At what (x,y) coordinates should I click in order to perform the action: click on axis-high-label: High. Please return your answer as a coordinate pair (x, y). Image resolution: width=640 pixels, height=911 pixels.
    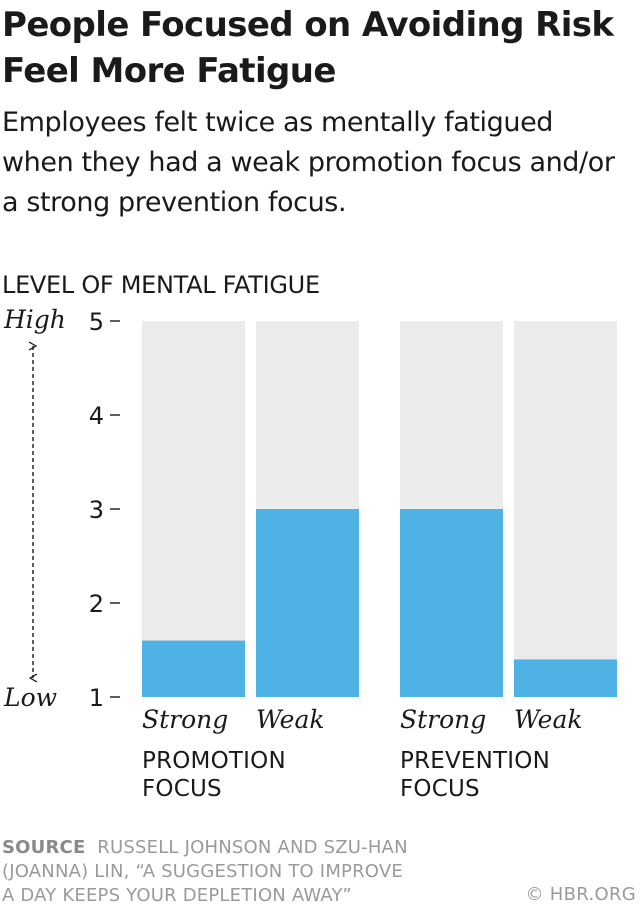
    Looking at the image, I should click on (34, 319).